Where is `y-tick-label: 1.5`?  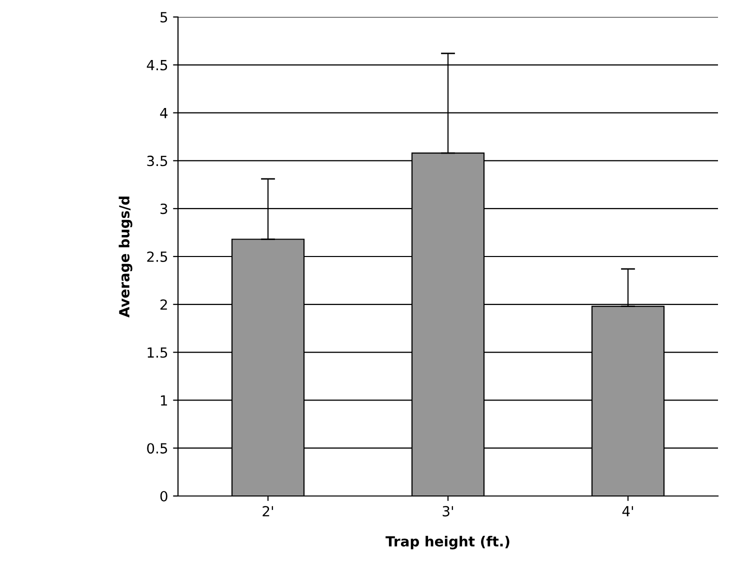
y-tick-label: 1.5 is located at coordinates (158, 352).